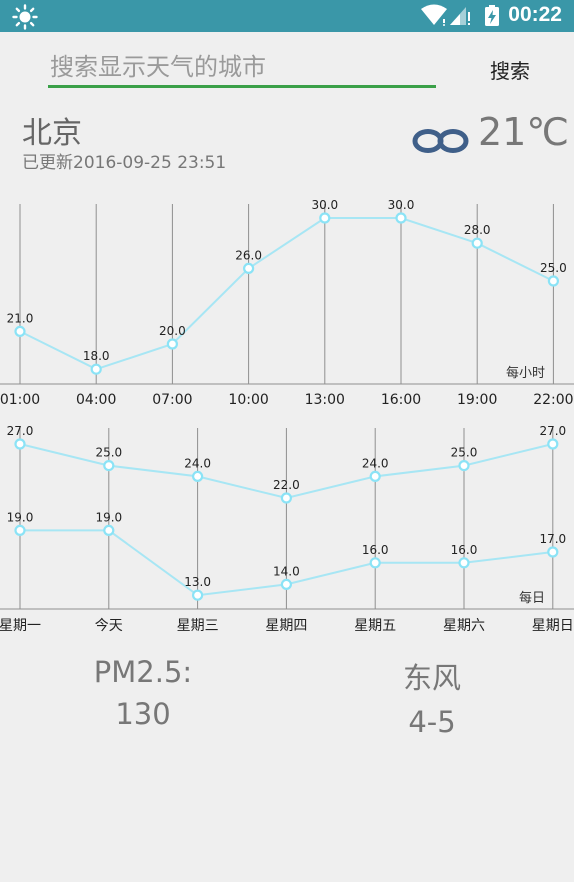 The width and height of the screenshot is (574, 882). Describe the element at coordinates (124, 163) in the screenshot. I see `update-time: 已更新2016-09-25 23:51` at that location.